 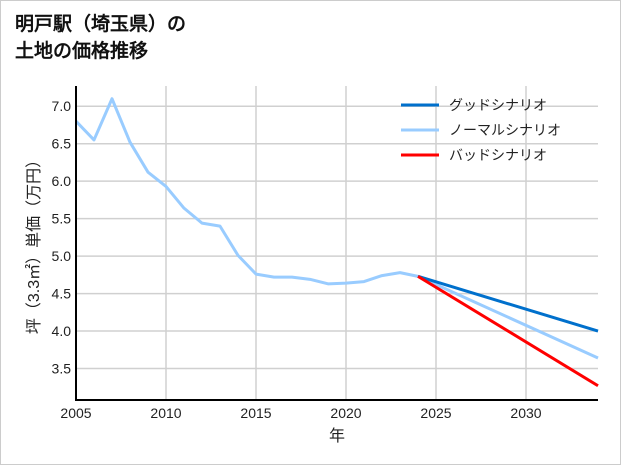 I want to click on y-tick-label: 6.0, so click(x=62, y=181).